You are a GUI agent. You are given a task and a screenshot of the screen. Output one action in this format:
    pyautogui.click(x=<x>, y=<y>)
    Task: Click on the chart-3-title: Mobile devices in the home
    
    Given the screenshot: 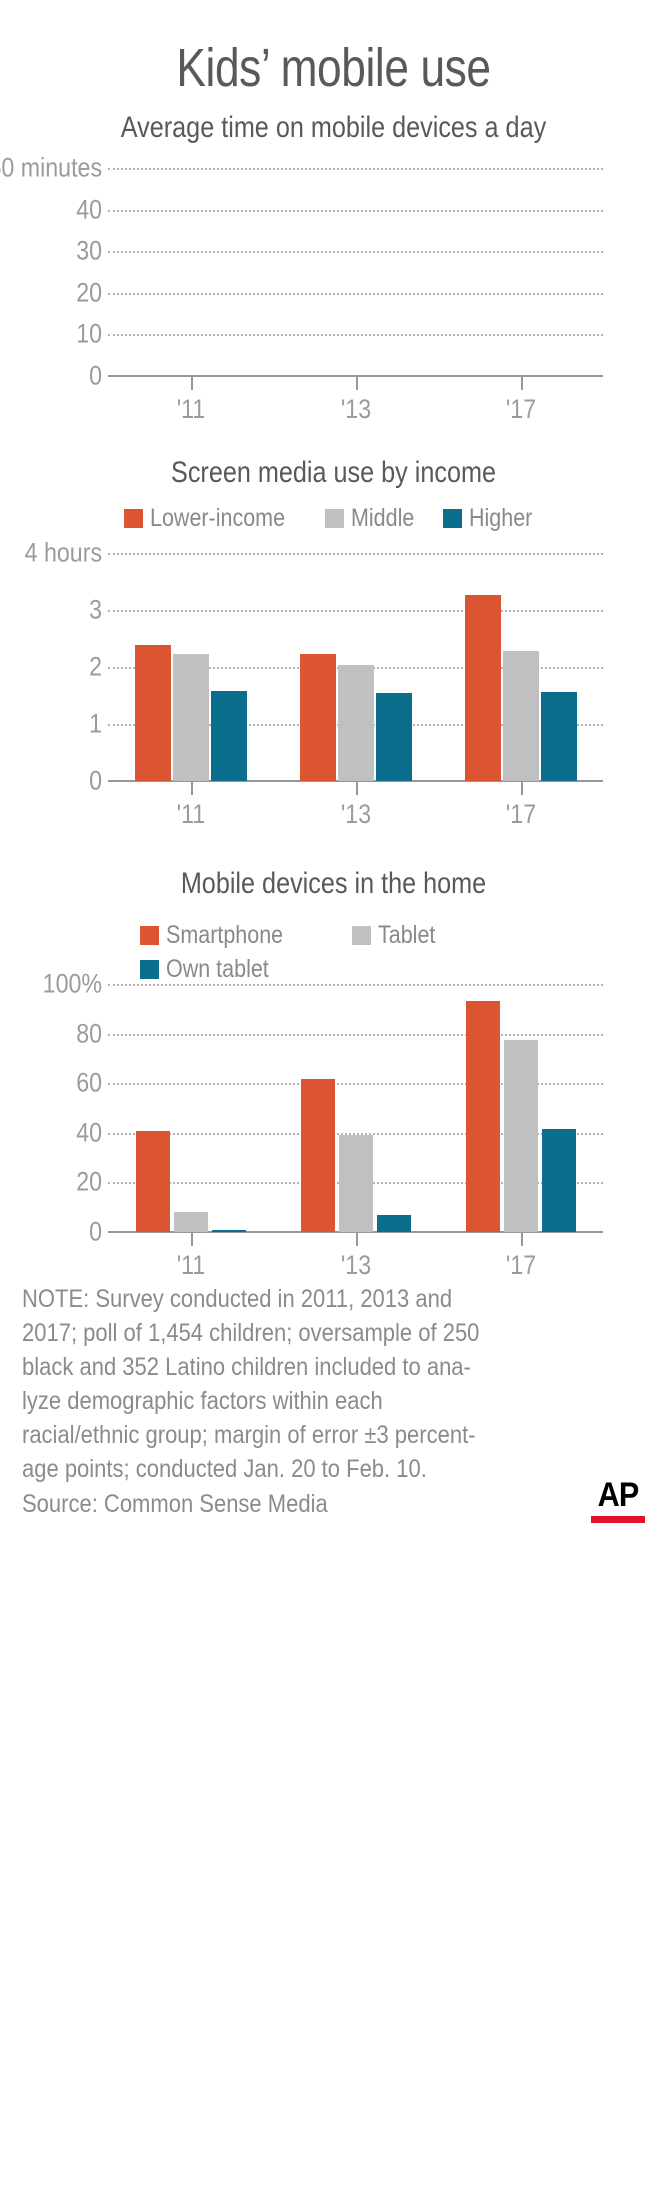 What is the action you would take?
    pyautogui.click(x=333, y=883)
    